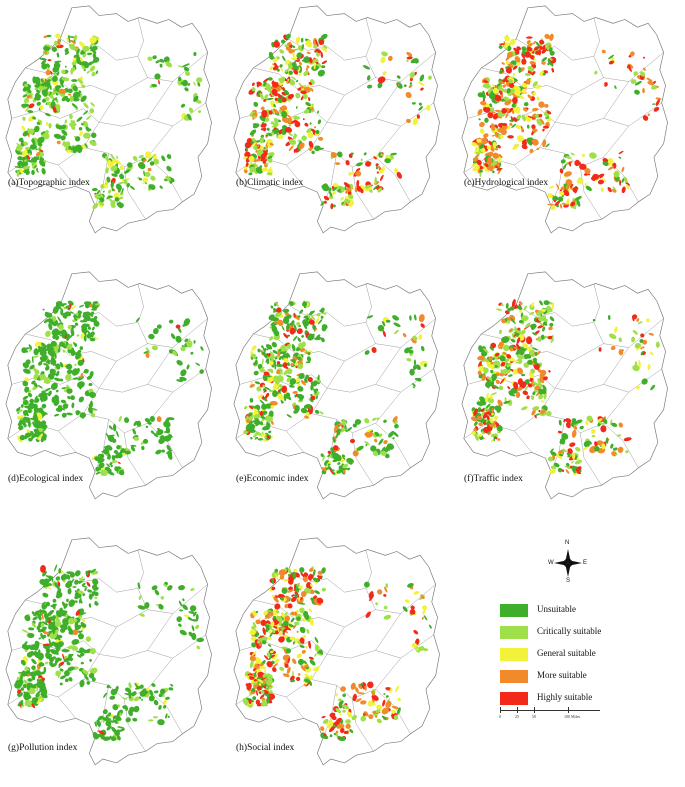  What do you see at coordinates (506, 183) in the screenshot?
I see `panel-caption: (c)Hydrological index` at bounding box center [506, 183].